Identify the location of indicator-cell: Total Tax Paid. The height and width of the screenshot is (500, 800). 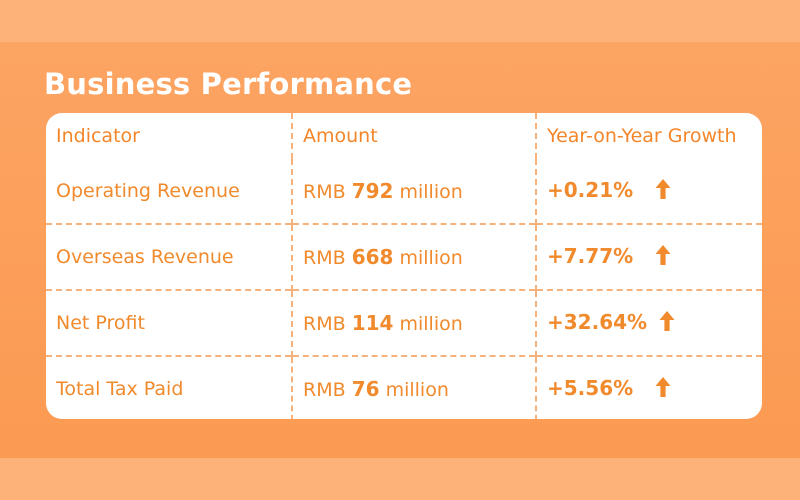
(169, 387).